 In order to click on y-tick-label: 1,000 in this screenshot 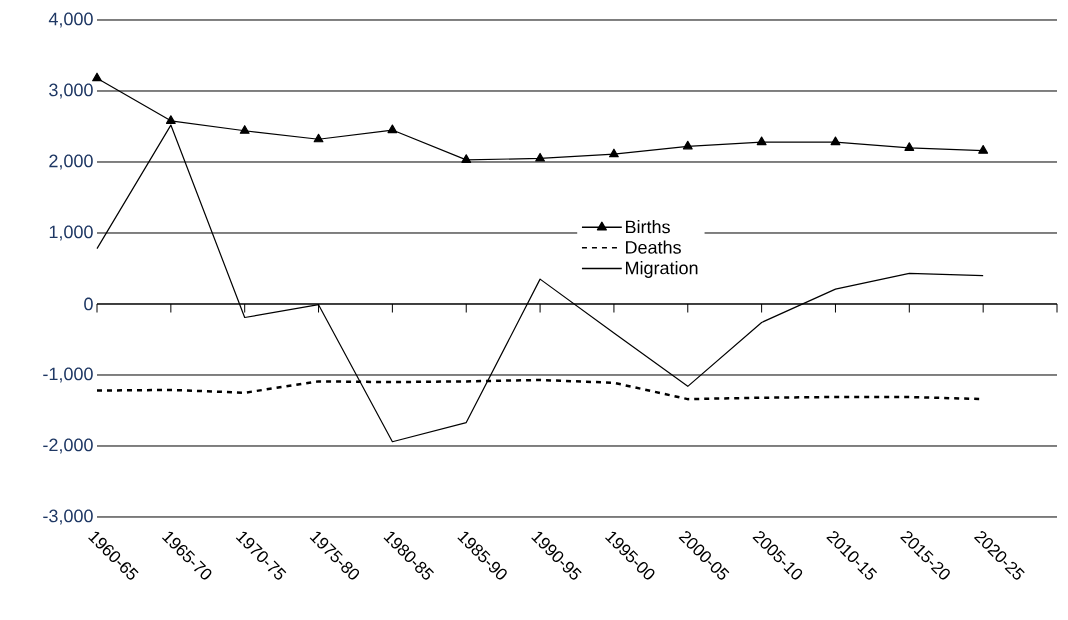, I will do `click(71, 233)`.